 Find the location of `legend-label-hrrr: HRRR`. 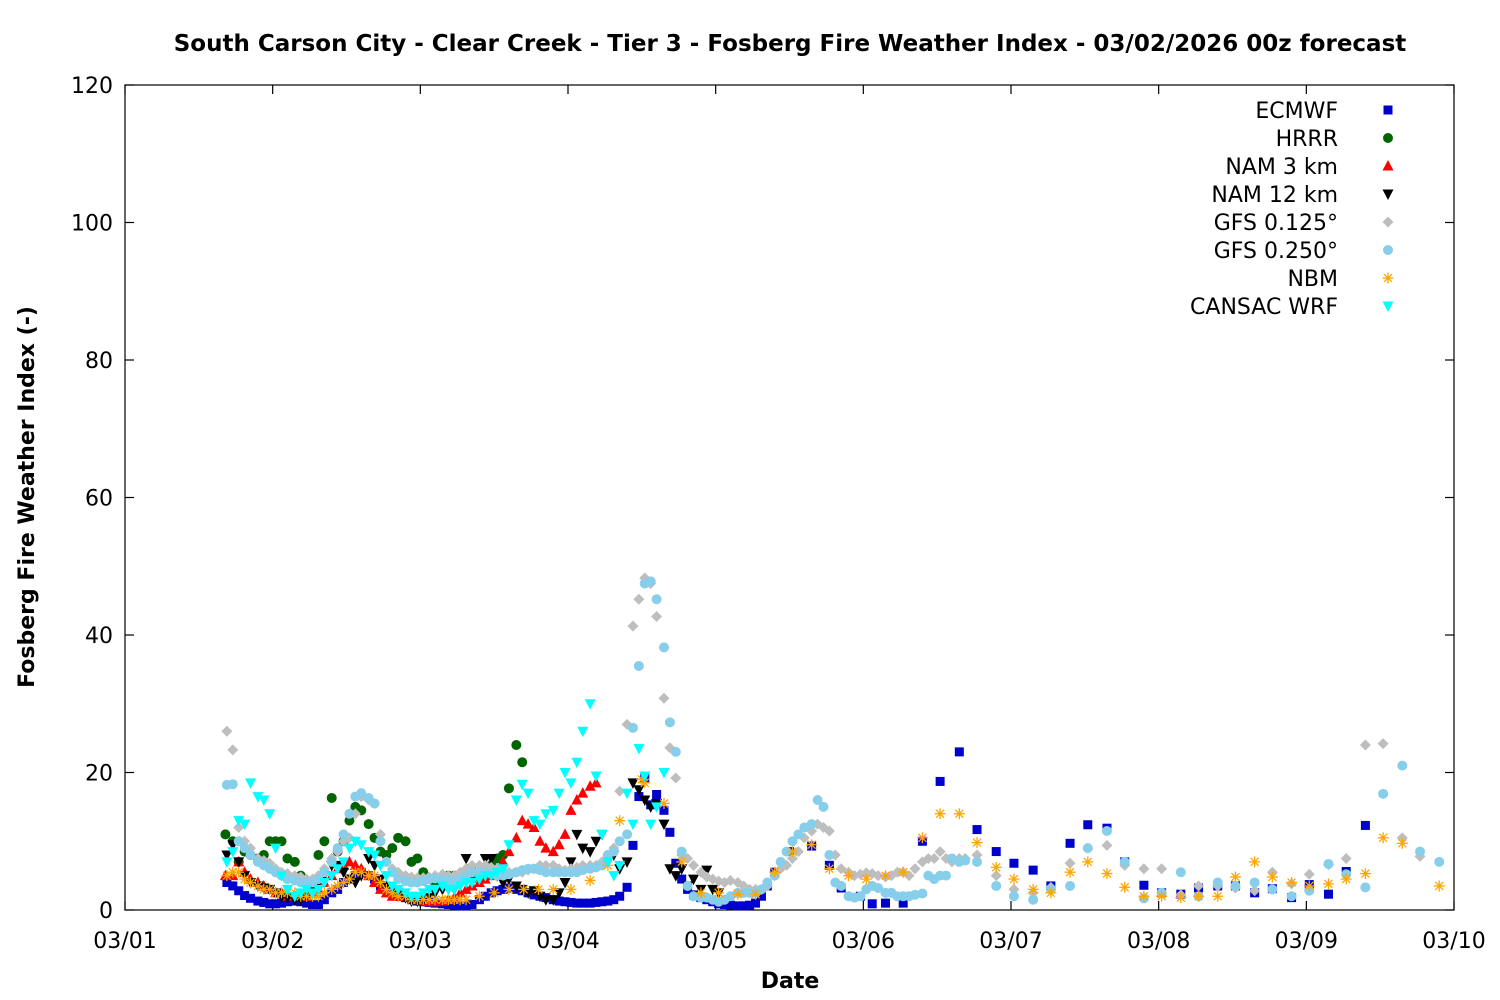

legend-label-hrrr: HRRR is located at coordinates (1307, 139).